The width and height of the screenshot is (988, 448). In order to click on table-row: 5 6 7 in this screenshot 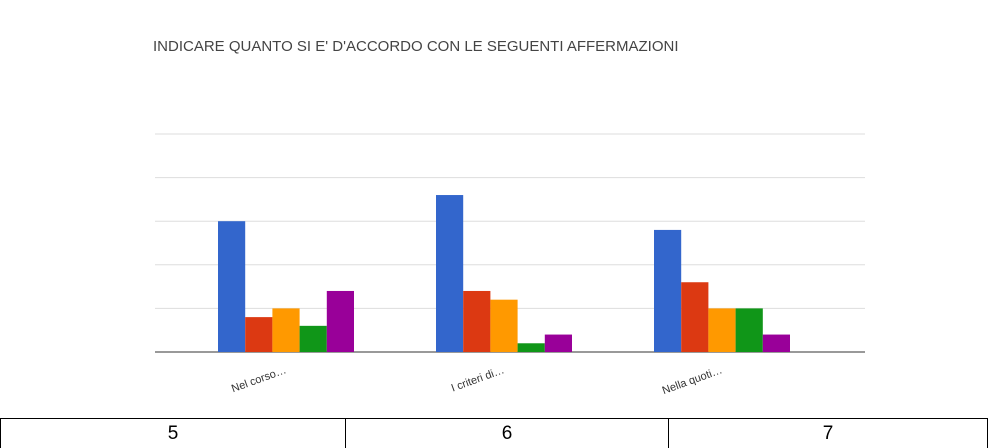, I will do `click(494, 433)`.